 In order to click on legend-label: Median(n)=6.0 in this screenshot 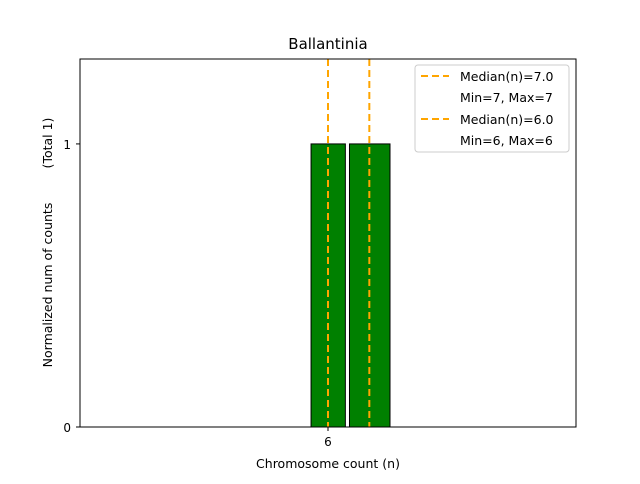, I will do `click(507, 119)`.